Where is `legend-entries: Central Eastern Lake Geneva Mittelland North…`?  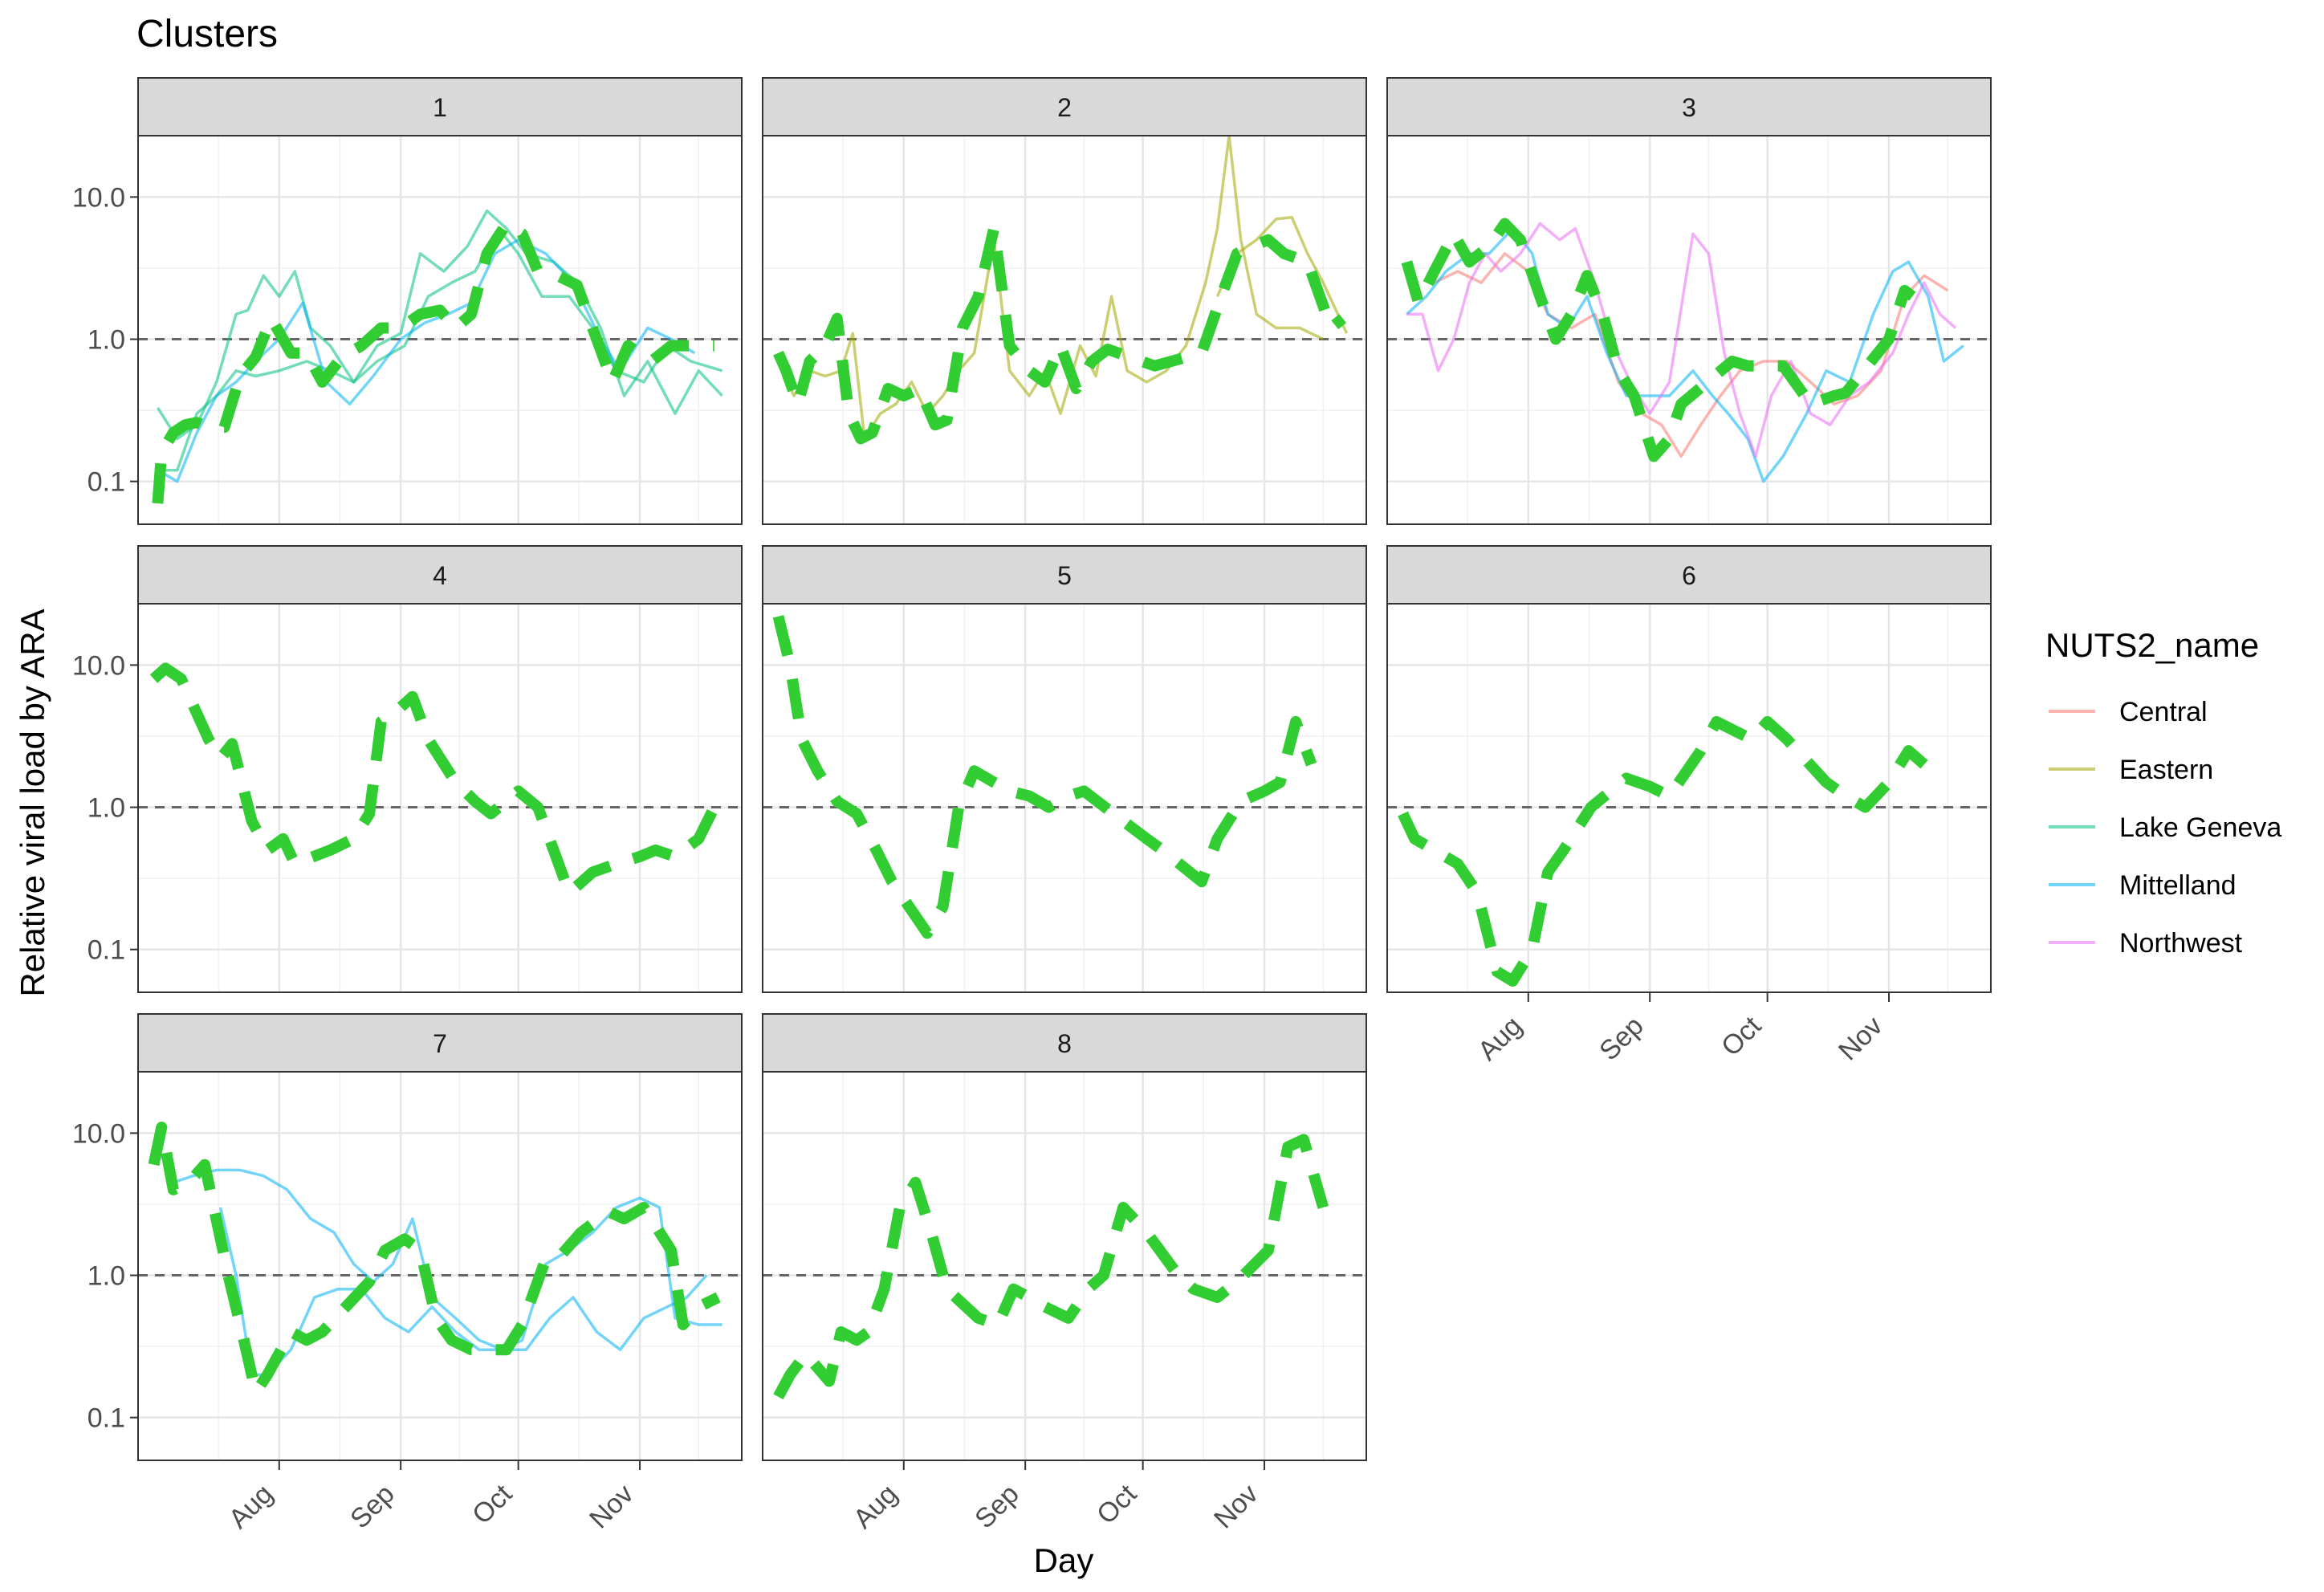
legend-entries: Central Eastern Lake Geneva Mittelland North… is located at coordinates (2165, 828).